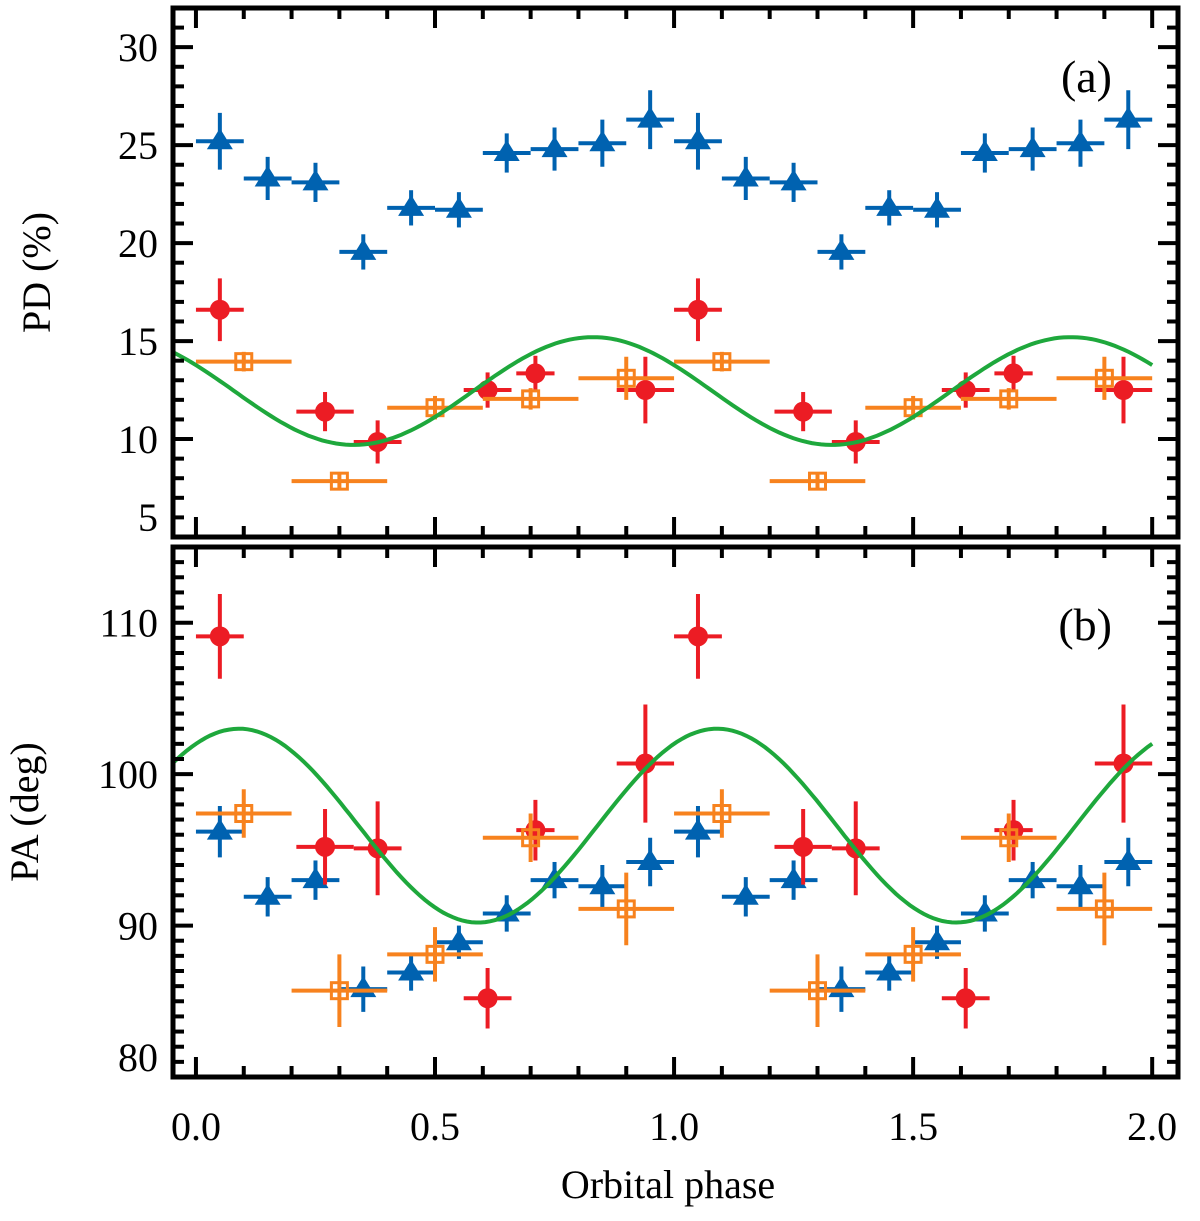 This screenshot has height=1221, width=1200. What do you see at coordinates (913, 1126) in the screenshot?
I see `x-tick-label: 1.5` at bounding box center [913, 1126].